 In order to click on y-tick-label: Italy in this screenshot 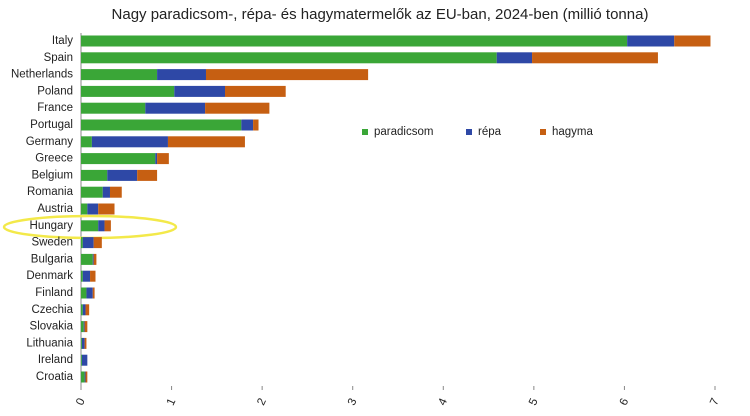, I will do `click(62, 41)`.